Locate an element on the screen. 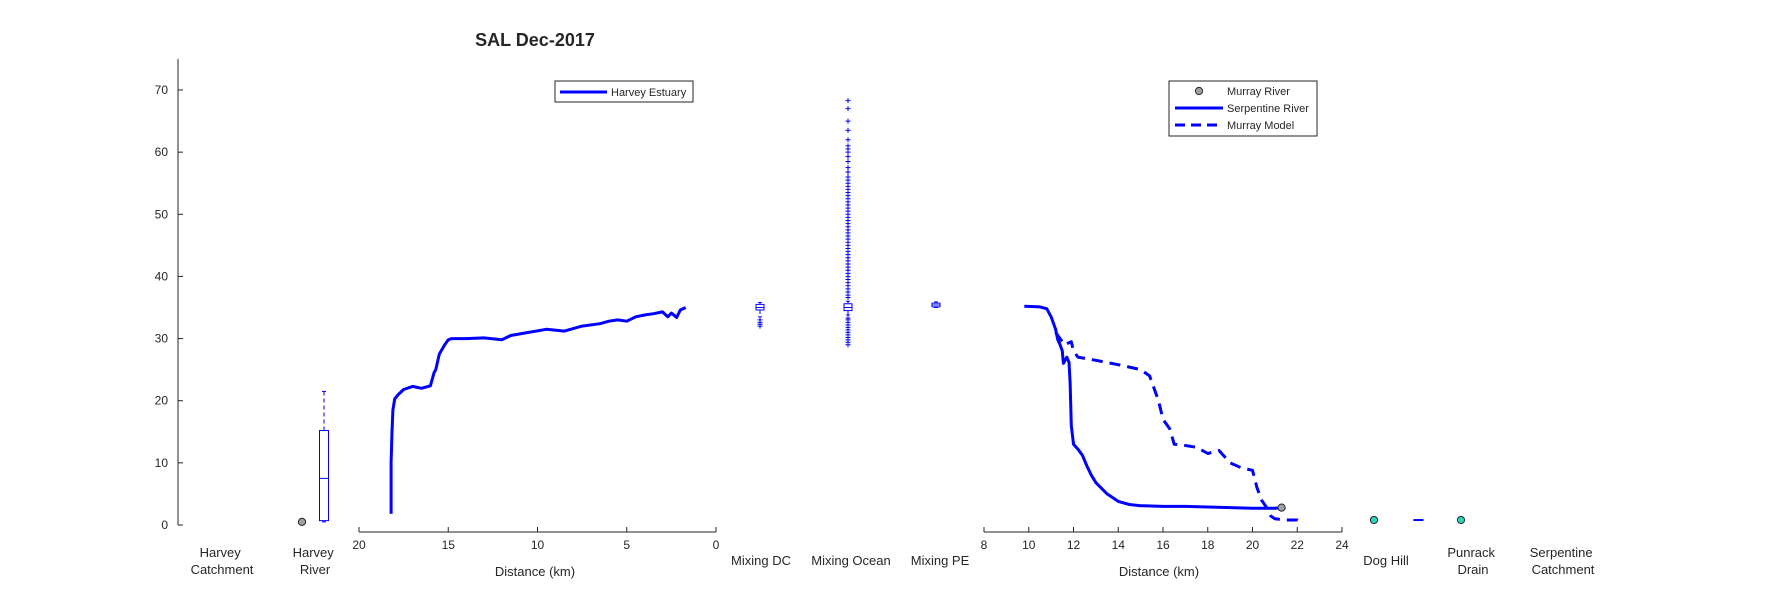 The width and height of the screenshot is (1772, 596). category-label-harvey-catchment: Harvey Catchment is located at coordinates (222, 561).